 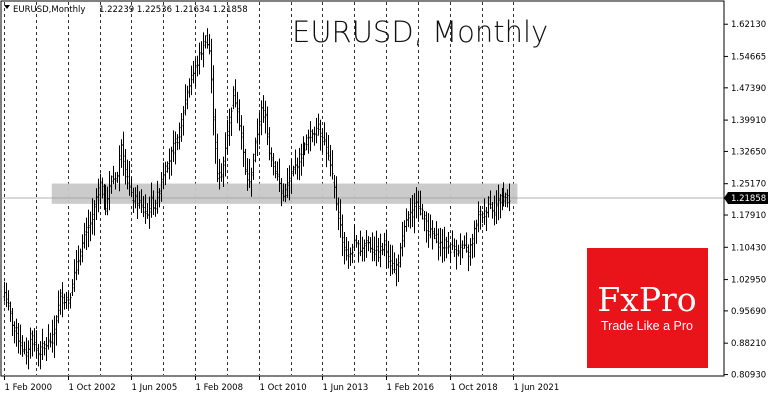 I want to click on y-tick-label: 0.80930, so click(x=748, y=376).